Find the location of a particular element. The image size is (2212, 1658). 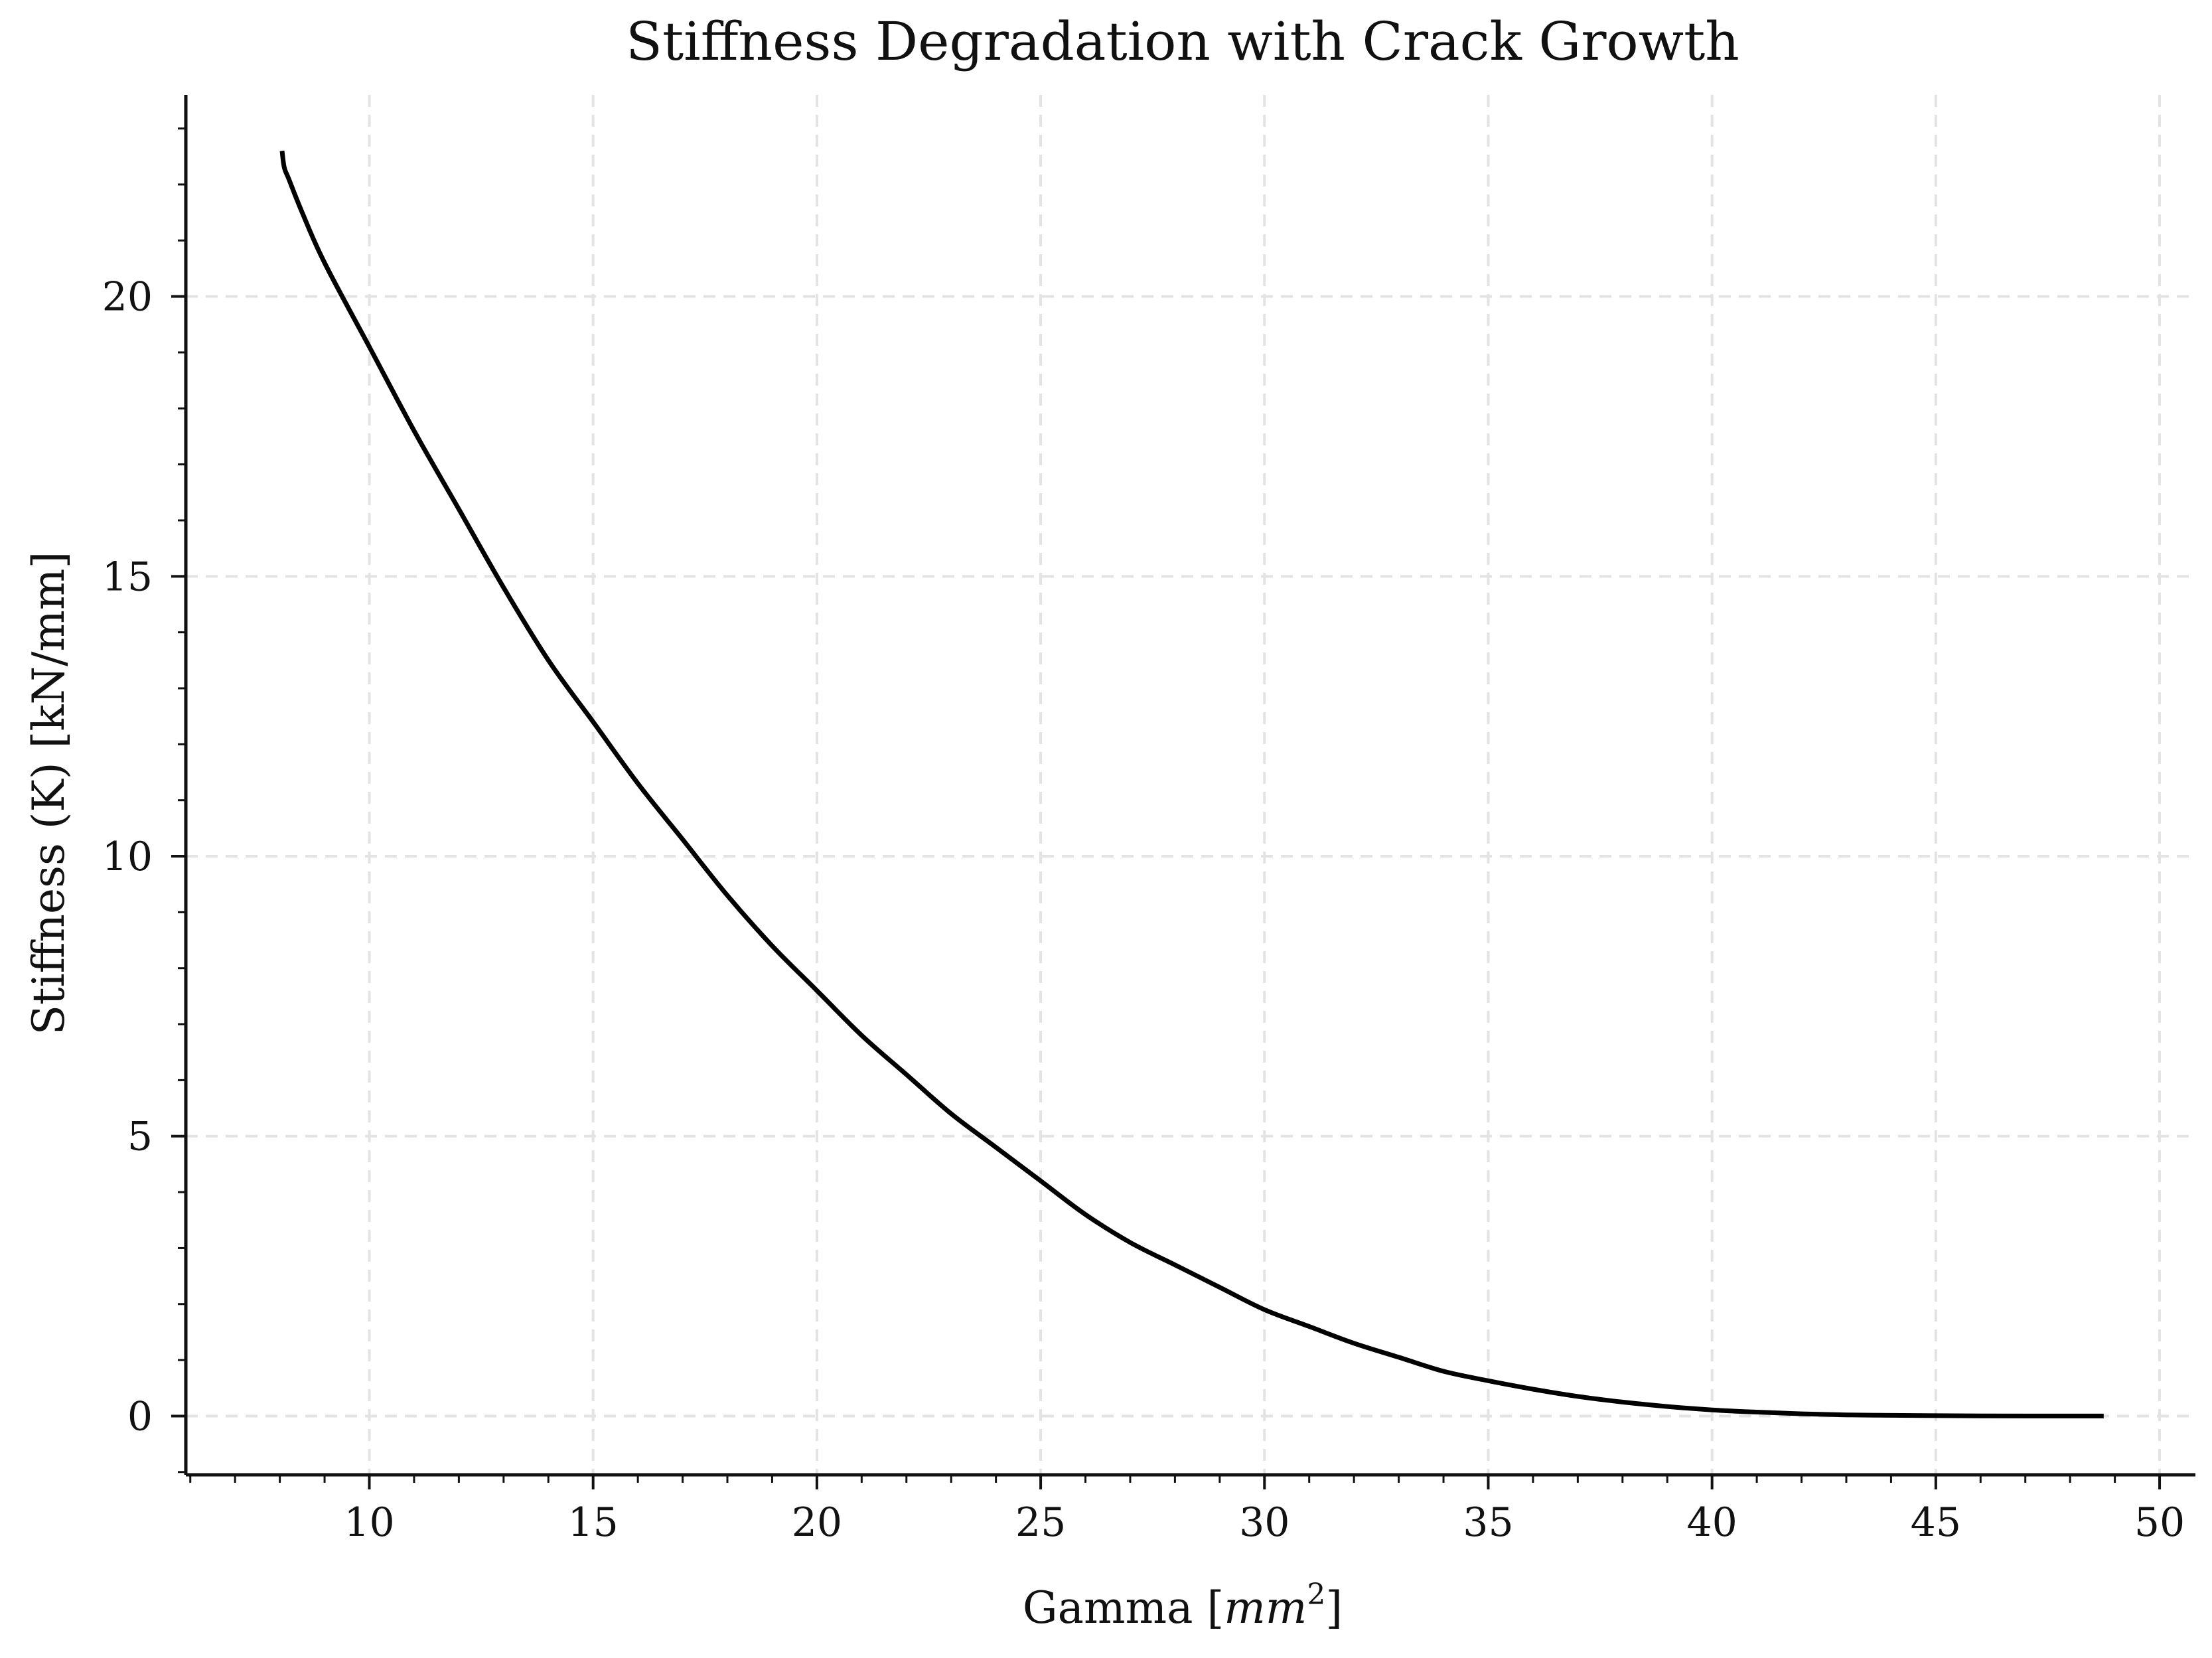

x-axis-label-close: ] is located at coordinates (1334, 1607).